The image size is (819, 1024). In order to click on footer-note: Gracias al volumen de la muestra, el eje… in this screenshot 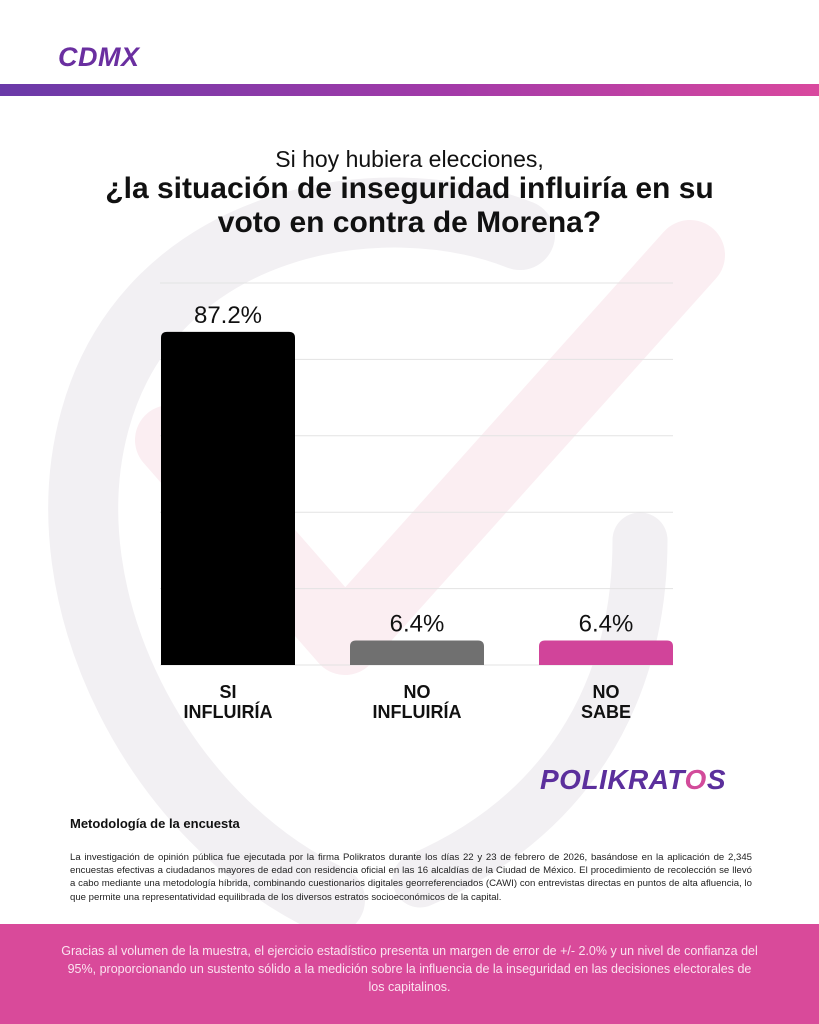, I will do `click(409, 969)`.